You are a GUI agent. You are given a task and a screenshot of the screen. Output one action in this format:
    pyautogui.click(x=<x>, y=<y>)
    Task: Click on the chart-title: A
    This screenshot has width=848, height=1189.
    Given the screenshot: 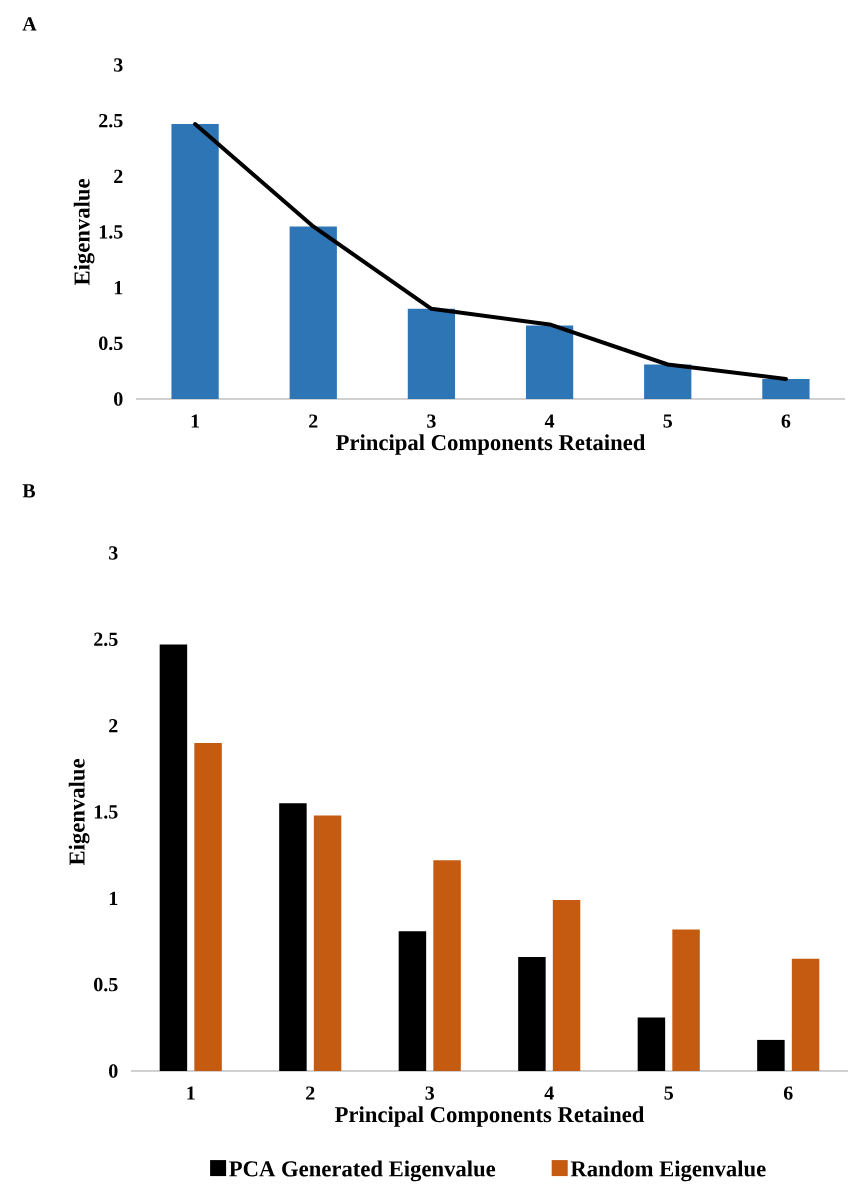 What is the action you would take?
    pyautogui.click(x=29, y=24)
    